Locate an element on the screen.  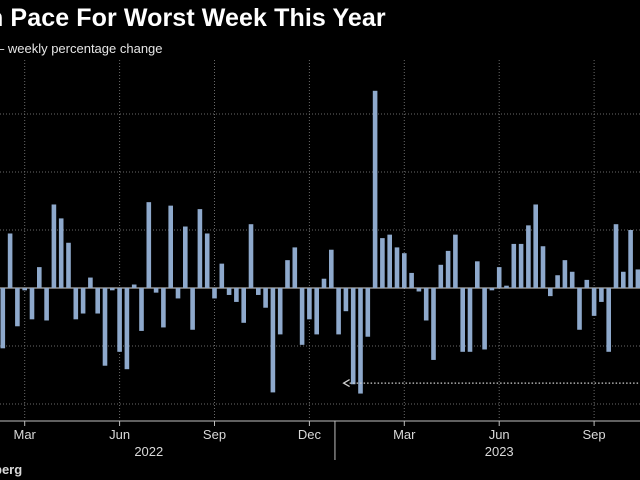
x-tick-label: Dec is located at coordinates (310, 434).